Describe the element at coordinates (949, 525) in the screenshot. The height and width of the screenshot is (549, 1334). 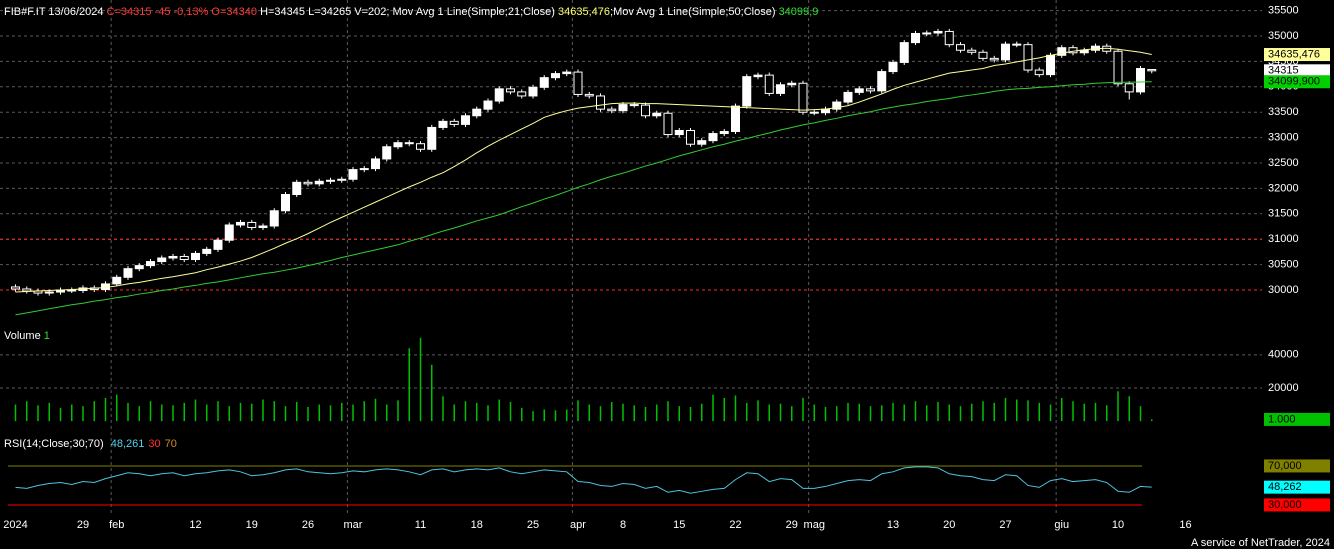
I see `x-tick-label: 20` at that location.